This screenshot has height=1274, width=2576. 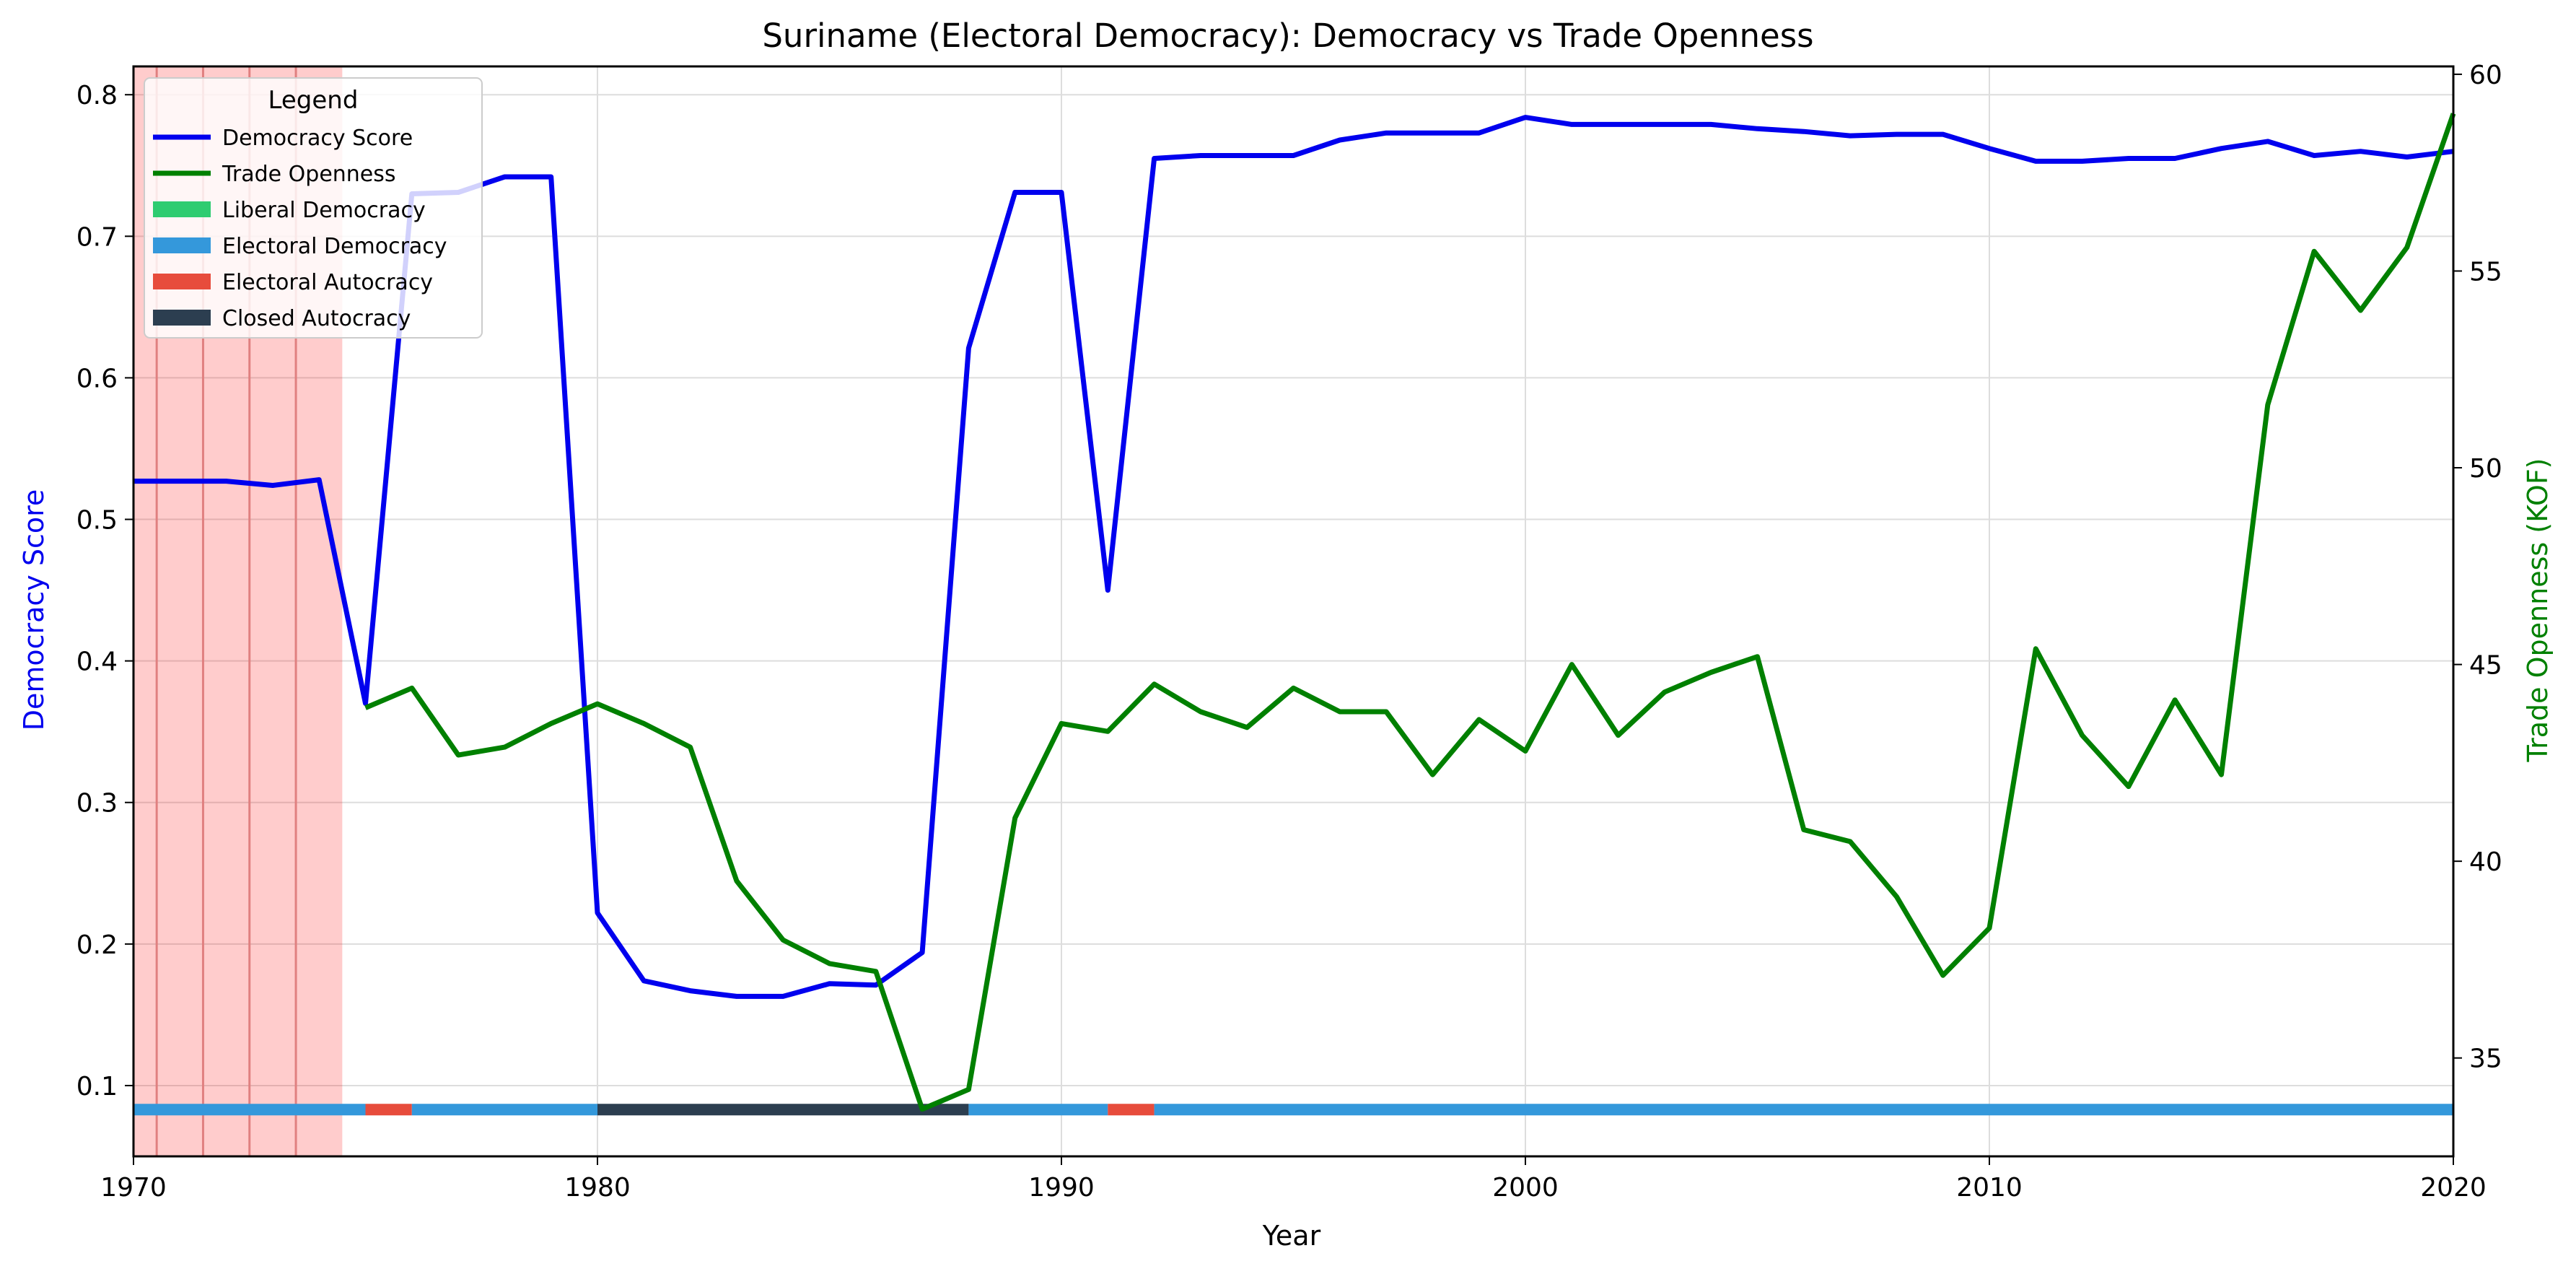 What do you see at coordinates (97, 96) in the screenshot?
I see `y-left-tick-label: 0.8` at bounding box center [97, 96].